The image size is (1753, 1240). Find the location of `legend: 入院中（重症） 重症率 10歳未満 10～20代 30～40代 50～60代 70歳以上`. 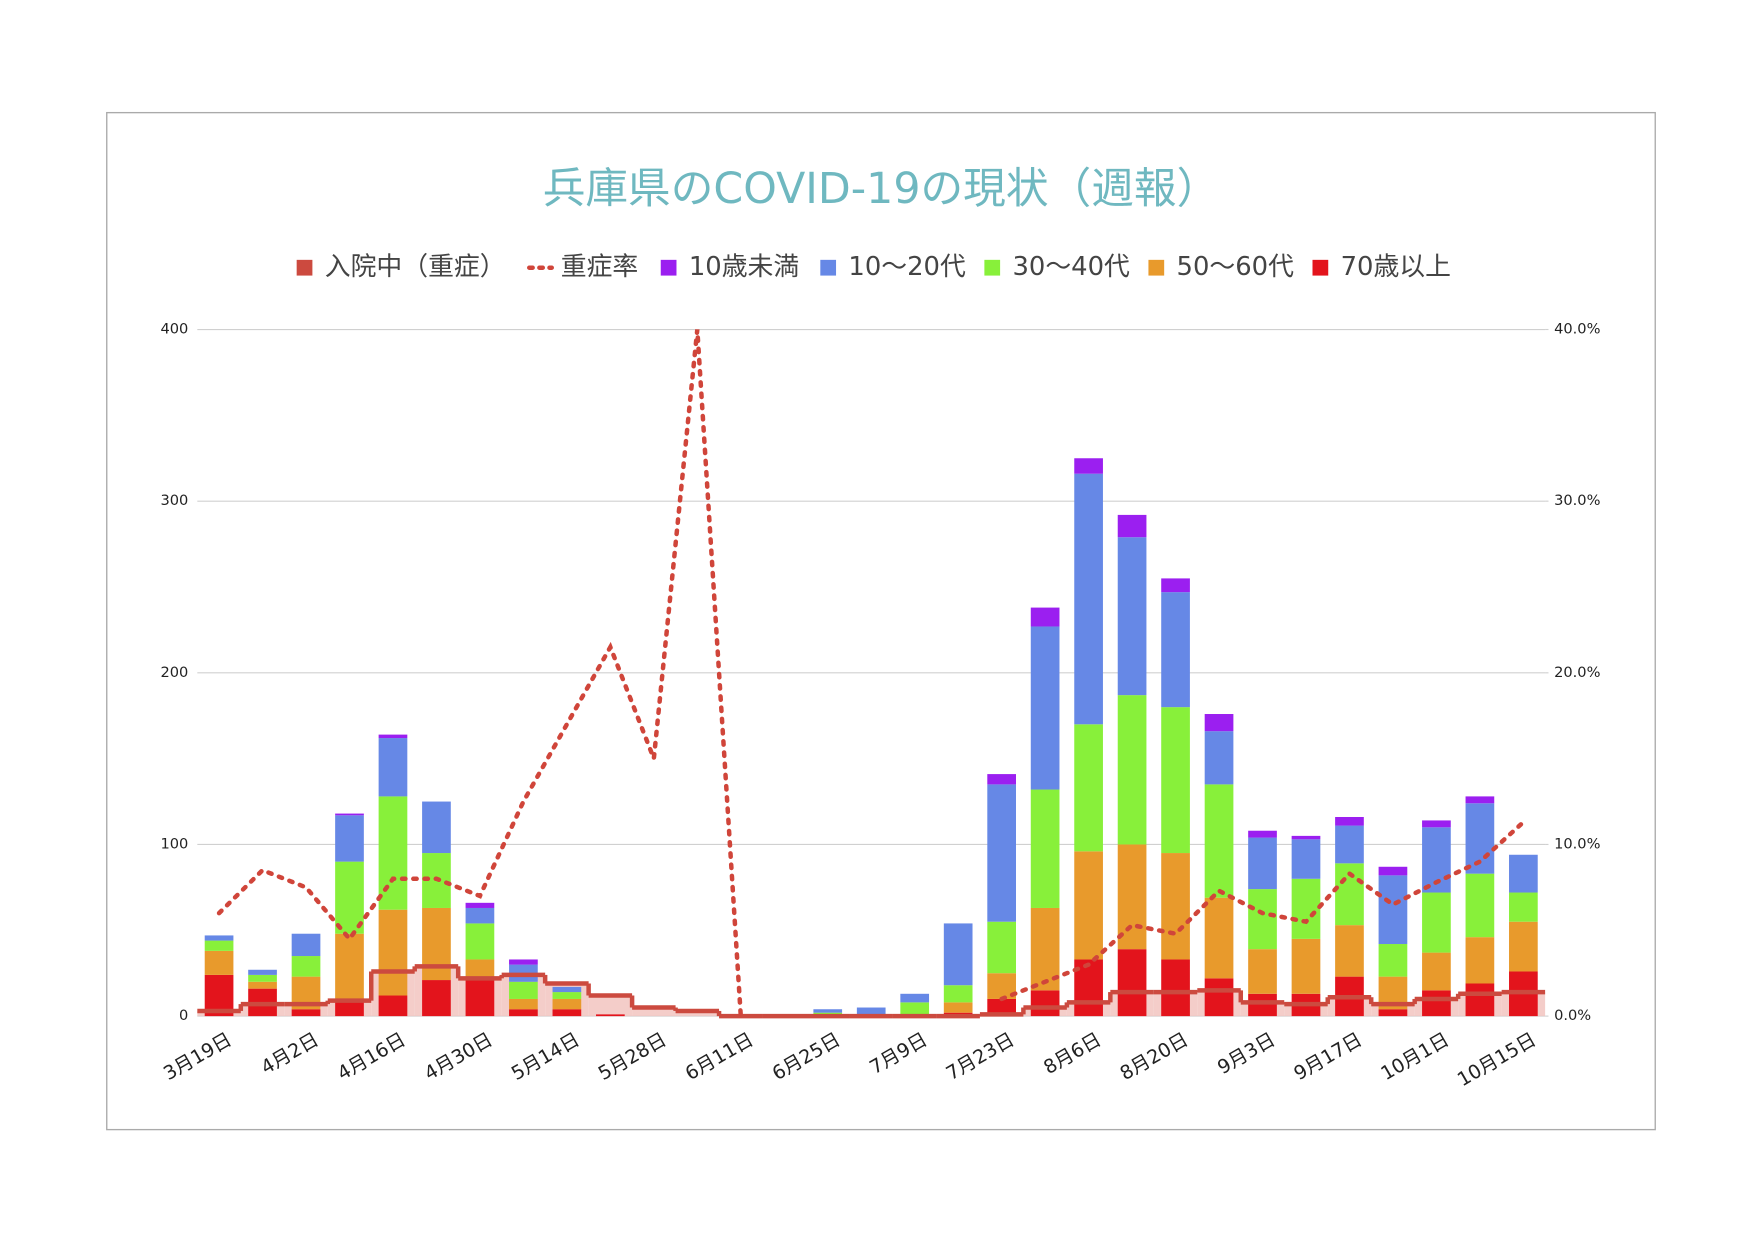

legend: 入院中（重症） 重症率 10歳未満 10～20代 30～40代 50～60代 70歳以上 is located at coordinates (873, 267).